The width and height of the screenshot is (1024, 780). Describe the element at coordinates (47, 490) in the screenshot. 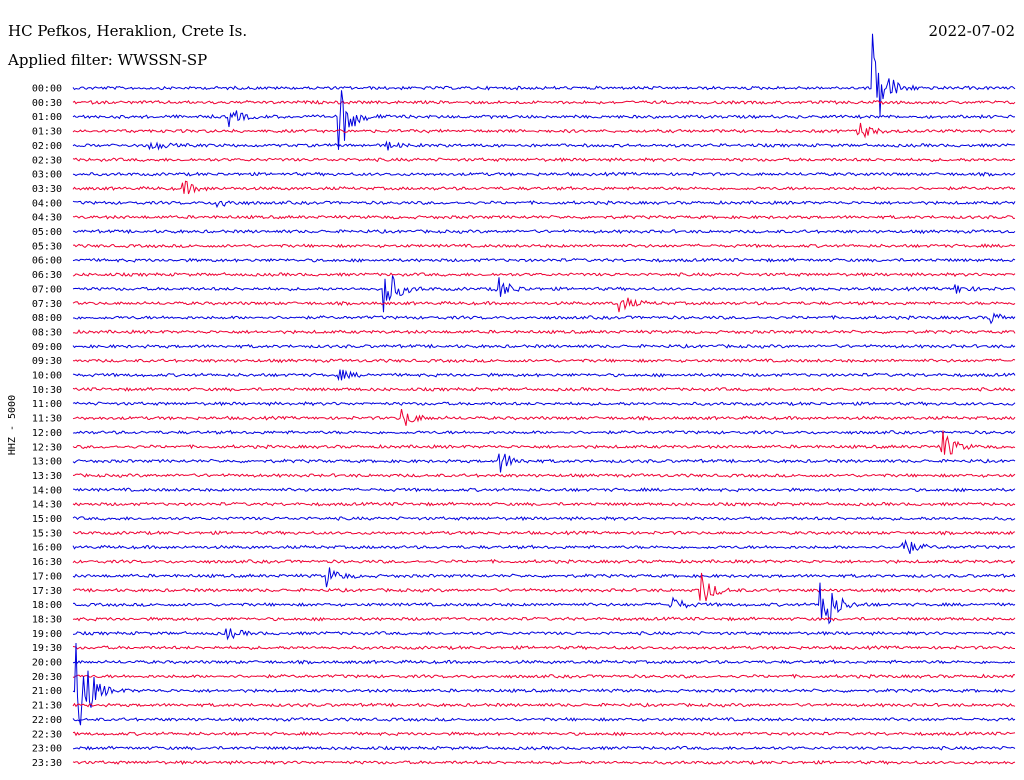

I see `row-time-label: 14:00` at that location.